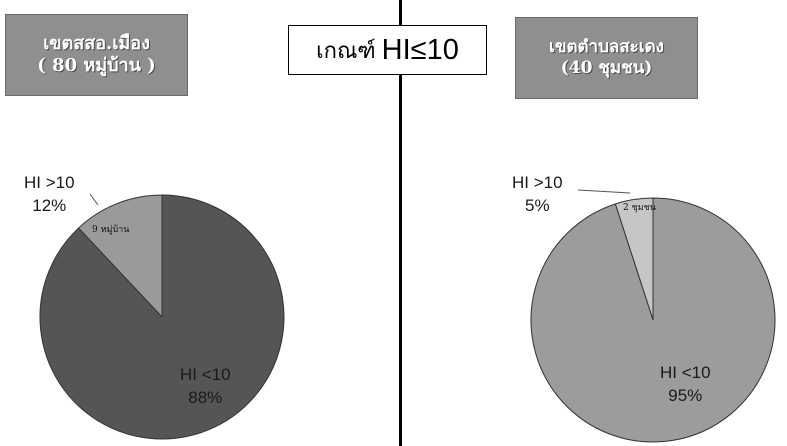 This screenshot has height=446, width=787. What do you see at coordinates (420, 49) in the screenshot?
I see `criteria-main: HI≤10` at bounding box center [420, 49].